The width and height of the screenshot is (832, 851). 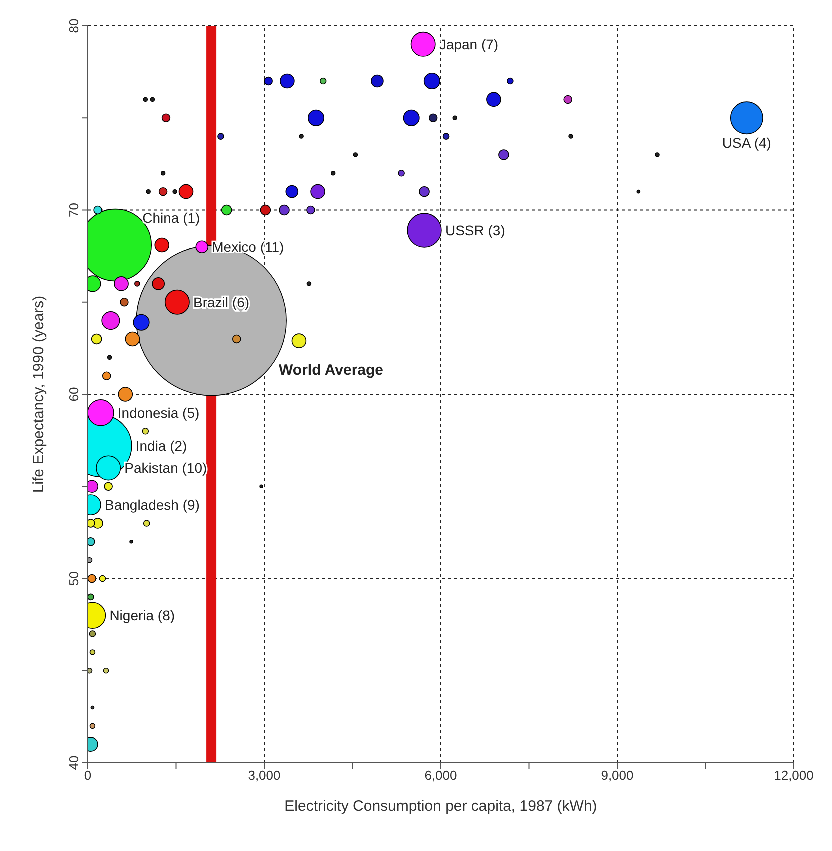 What do you see at coordinates (159, 412) in the screenshot?
I see `annotation: Indonesia (5)` at bounding box center [159, 412].